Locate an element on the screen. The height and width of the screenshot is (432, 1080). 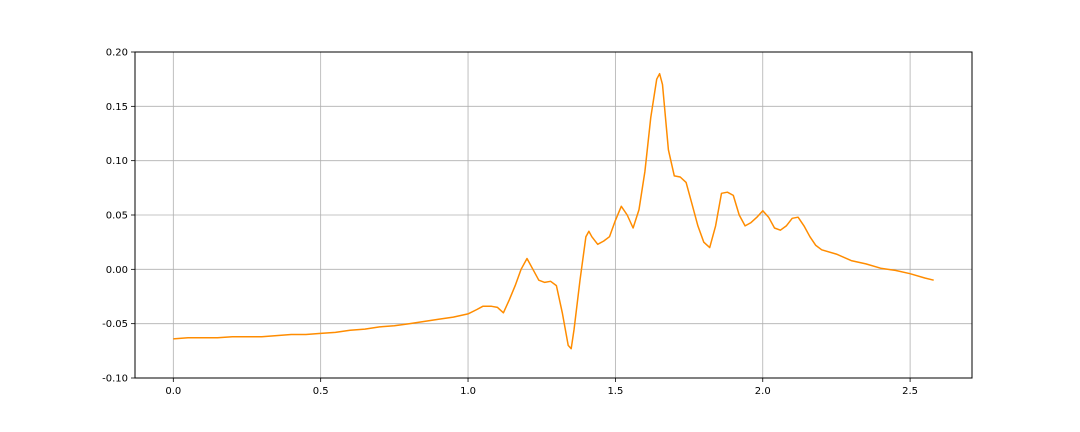
y-tick-label: 0.05 is located at coordinates (117, 216).